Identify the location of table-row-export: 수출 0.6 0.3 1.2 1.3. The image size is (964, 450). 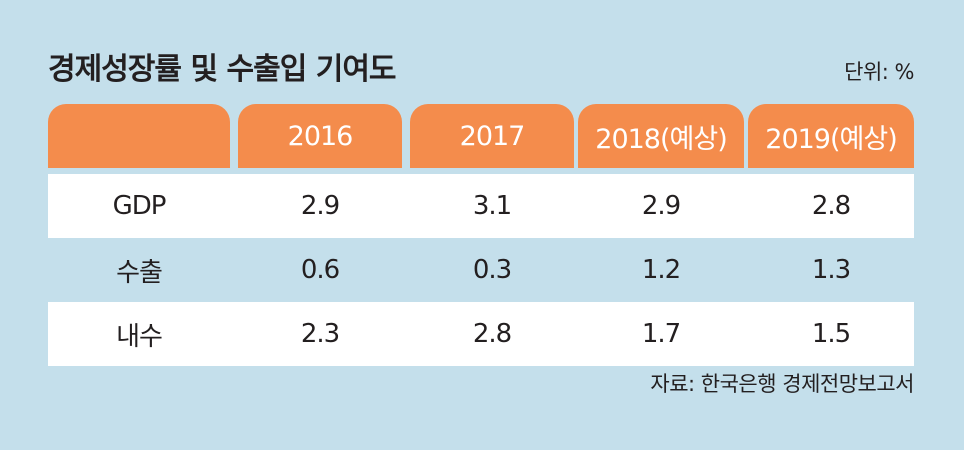
(481, 270).